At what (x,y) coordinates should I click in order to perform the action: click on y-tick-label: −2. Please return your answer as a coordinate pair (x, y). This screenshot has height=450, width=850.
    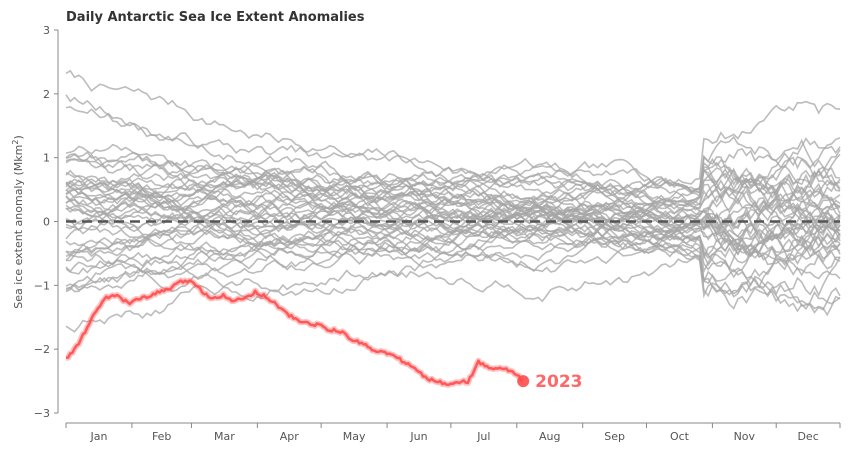
    Looking at the image, I should click on (42, 349).